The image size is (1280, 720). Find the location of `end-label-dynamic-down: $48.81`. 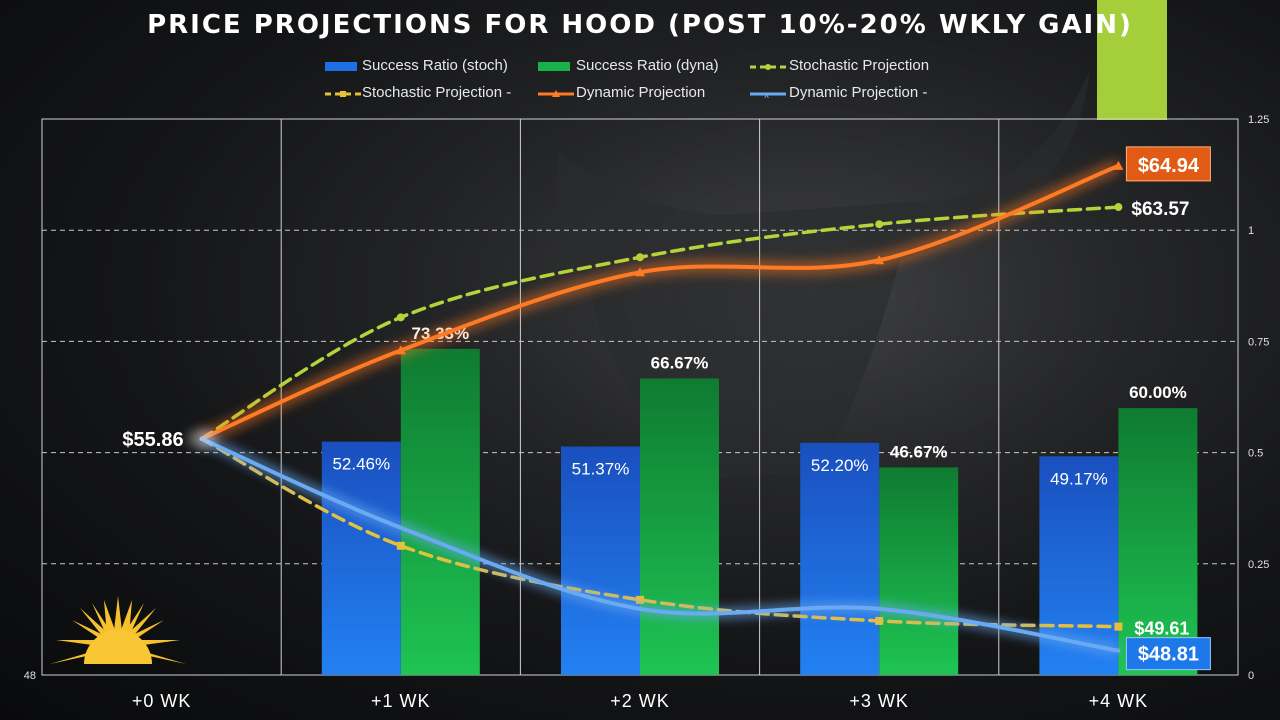

end-label-dynamic-down: $48.81 is located at coordinates (1168, 655).